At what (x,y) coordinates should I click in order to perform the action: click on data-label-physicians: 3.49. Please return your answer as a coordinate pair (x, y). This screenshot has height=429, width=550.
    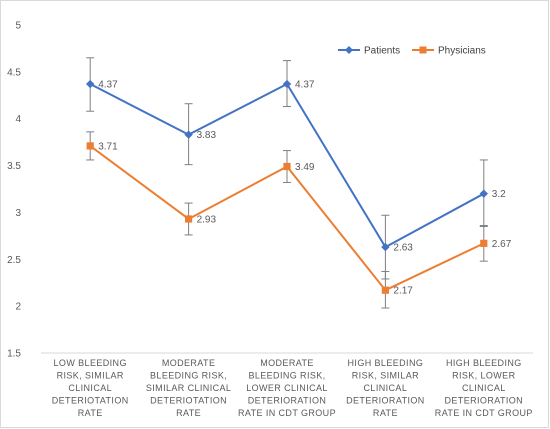
    Looking at the image, I should click on (305, 167).